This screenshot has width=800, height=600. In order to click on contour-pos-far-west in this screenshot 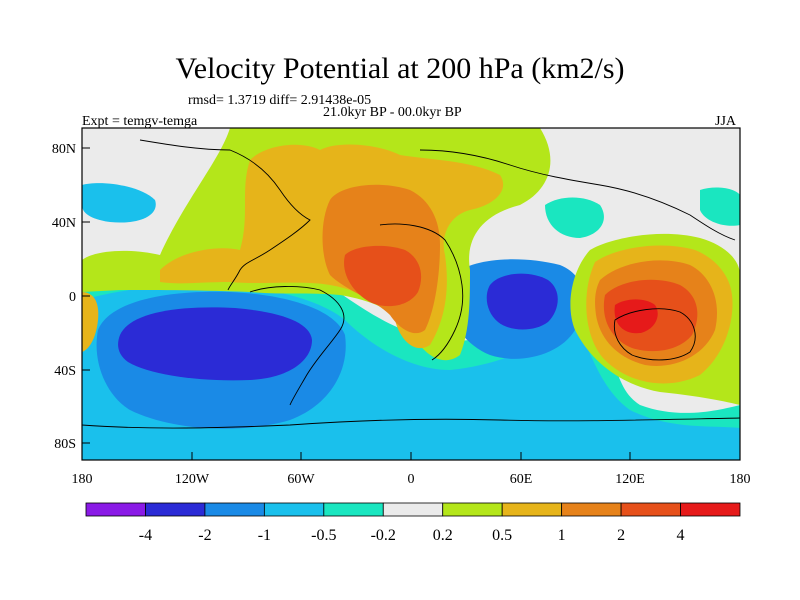, I will do `click(90, 322)`.